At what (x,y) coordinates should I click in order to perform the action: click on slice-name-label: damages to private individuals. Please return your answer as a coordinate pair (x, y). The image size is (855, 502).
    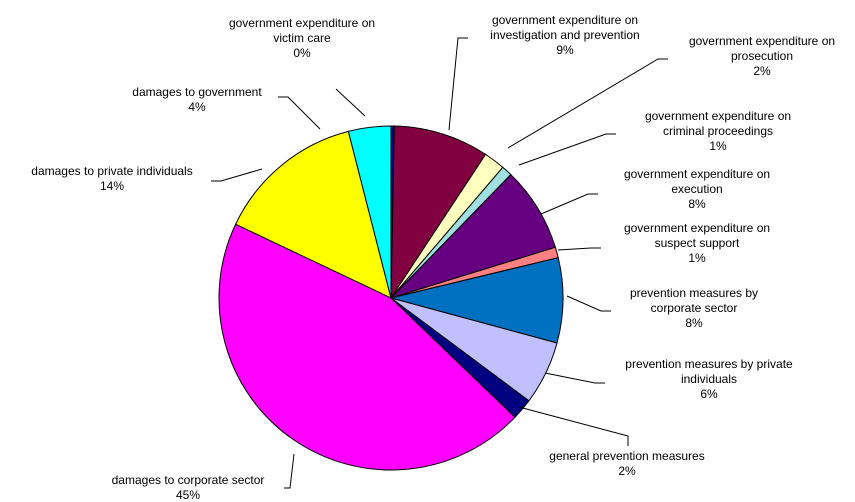
    Looking at the image, I should click on (111, 171).